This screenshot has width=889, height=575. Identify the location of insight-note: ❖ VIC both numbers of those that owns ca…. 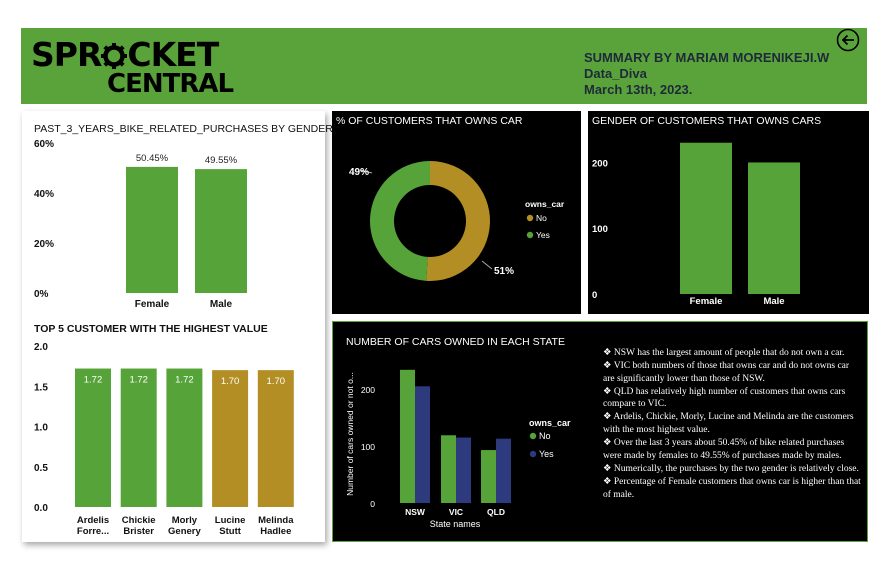
(726, 372).